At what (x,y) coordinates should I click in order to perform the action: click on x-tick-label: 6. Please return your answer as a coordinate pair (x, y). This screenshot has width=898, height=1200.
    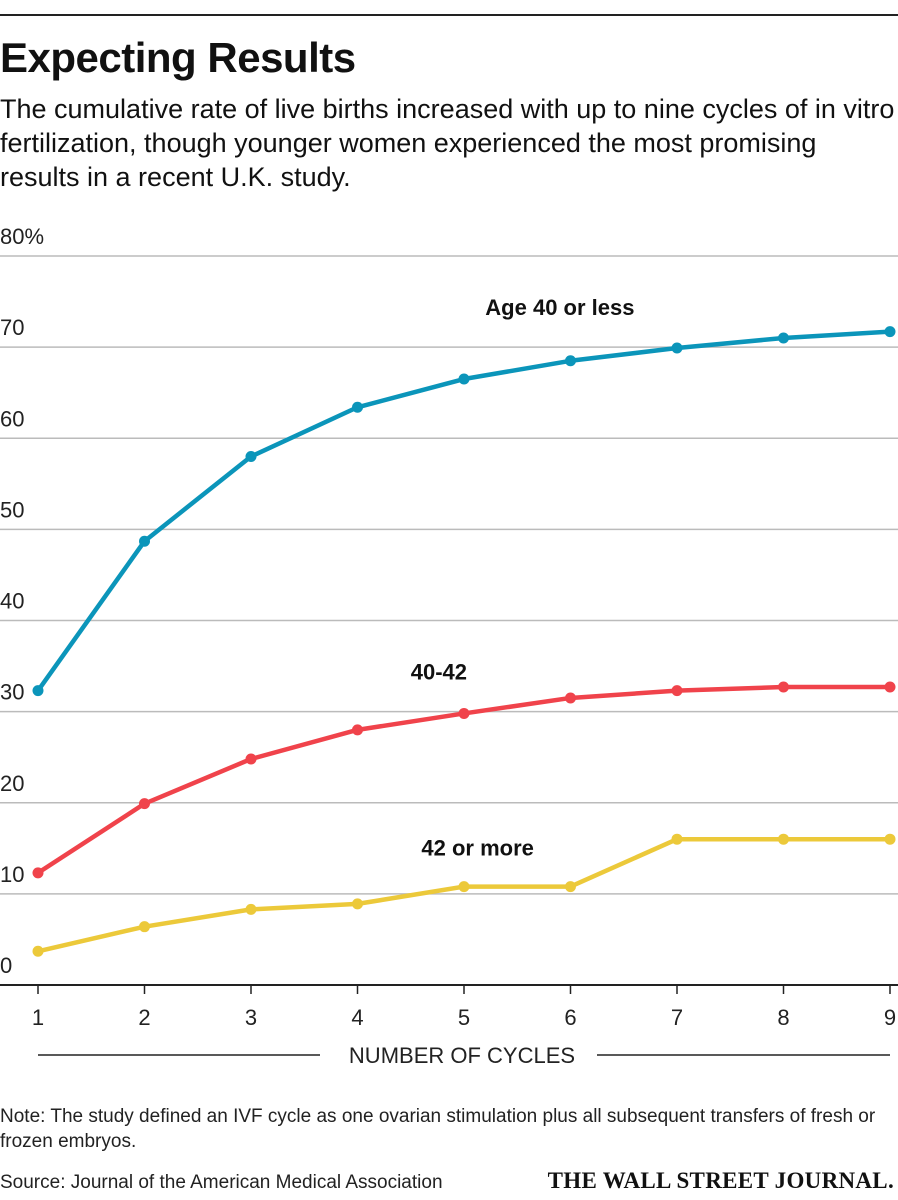
    Looking at the image, I should click on (570, 1017).